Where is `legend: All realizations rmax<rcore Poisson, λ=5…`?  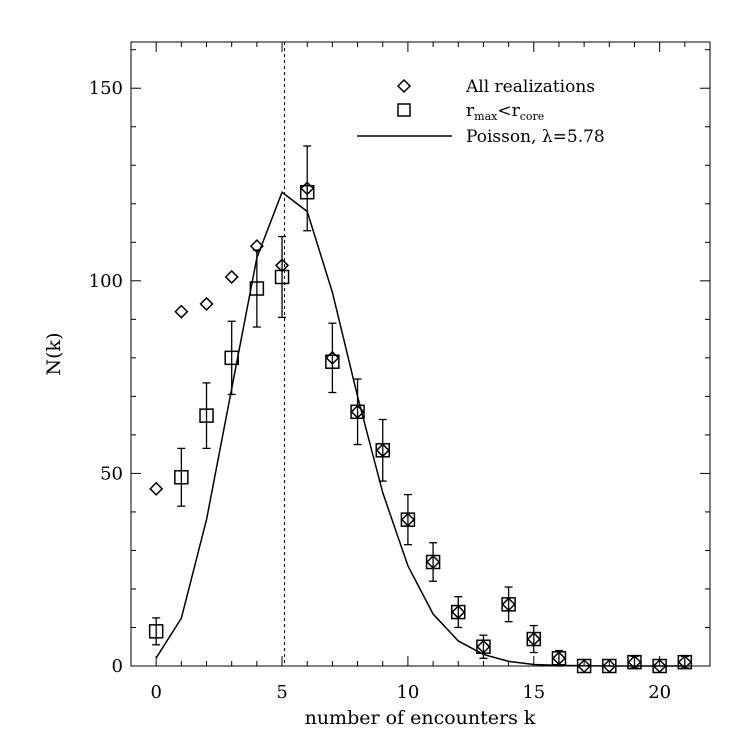 legend: All realizations rmax<rcore Poisson, λ=5… is located at coordinates (481, 112).